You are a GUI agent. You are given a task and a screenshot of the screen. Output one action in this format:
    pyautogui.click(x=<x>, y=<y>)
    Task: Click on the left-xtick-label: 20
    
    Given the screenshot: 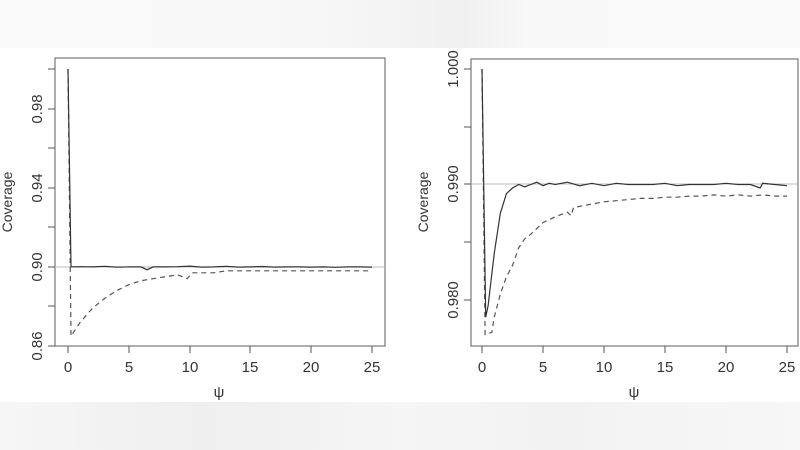 What is the action you would take?
    pyautogui.click(x=311, y=367)
    